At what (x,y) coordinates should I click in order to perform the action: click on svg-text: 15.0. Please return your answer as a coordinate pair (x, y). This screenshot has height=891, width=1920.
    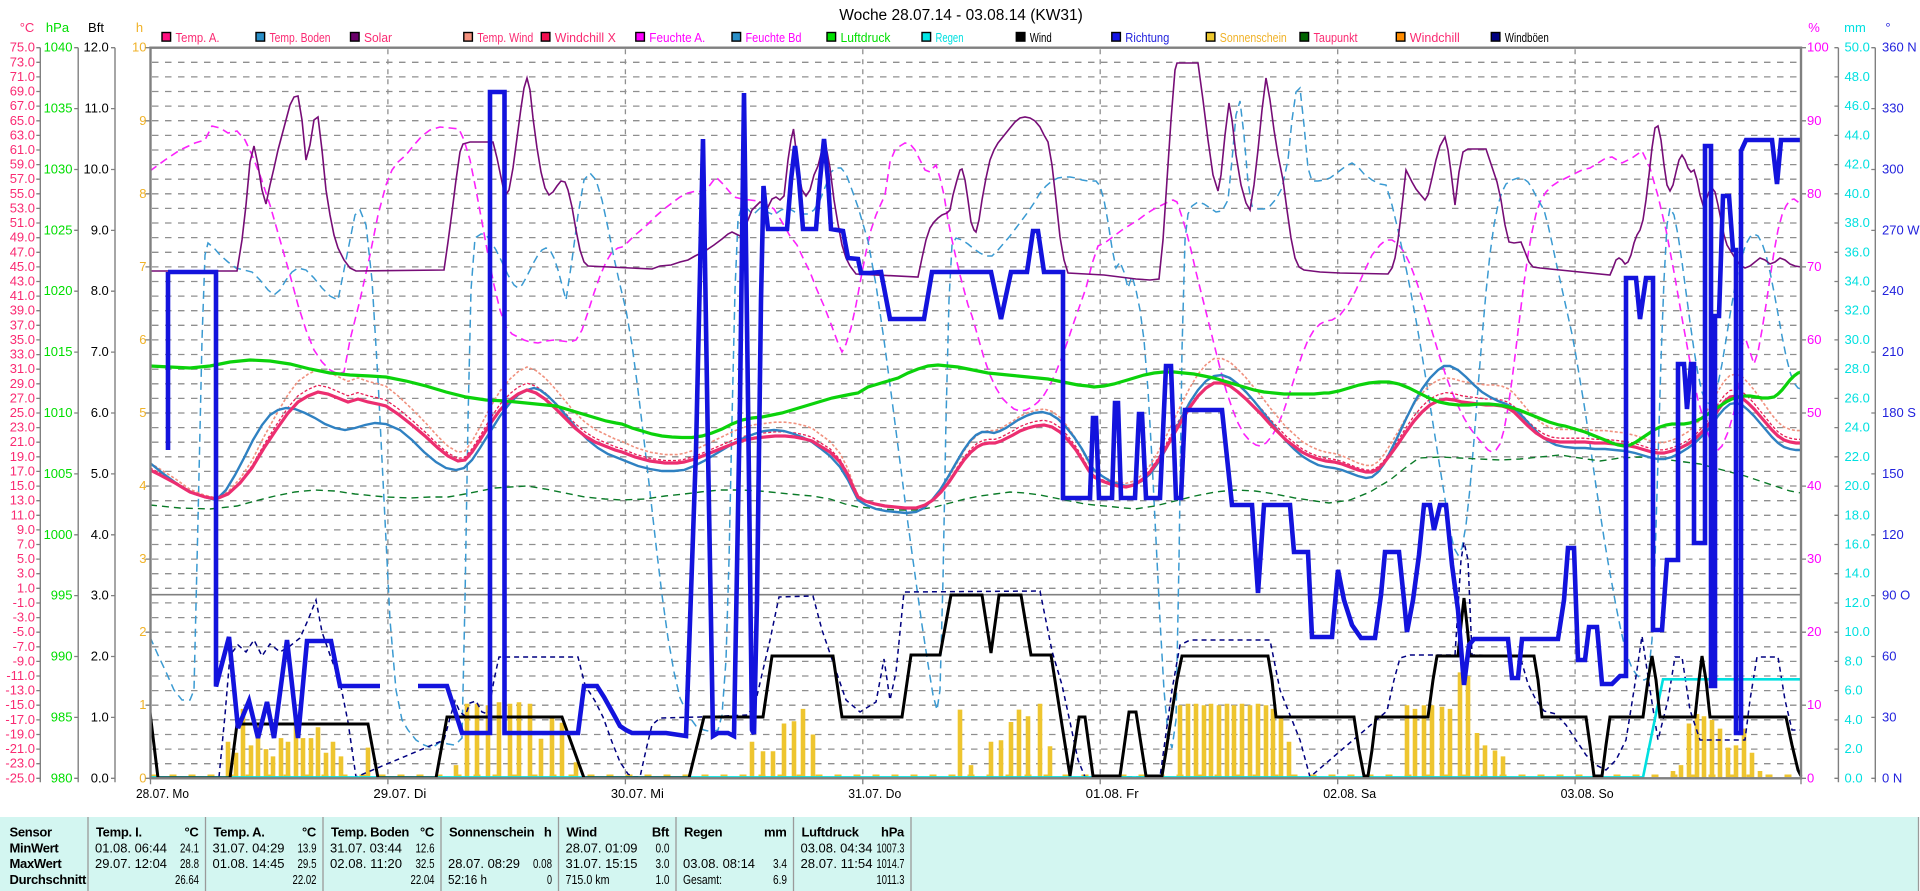
    Looking at the image, I should click on (22, 485).